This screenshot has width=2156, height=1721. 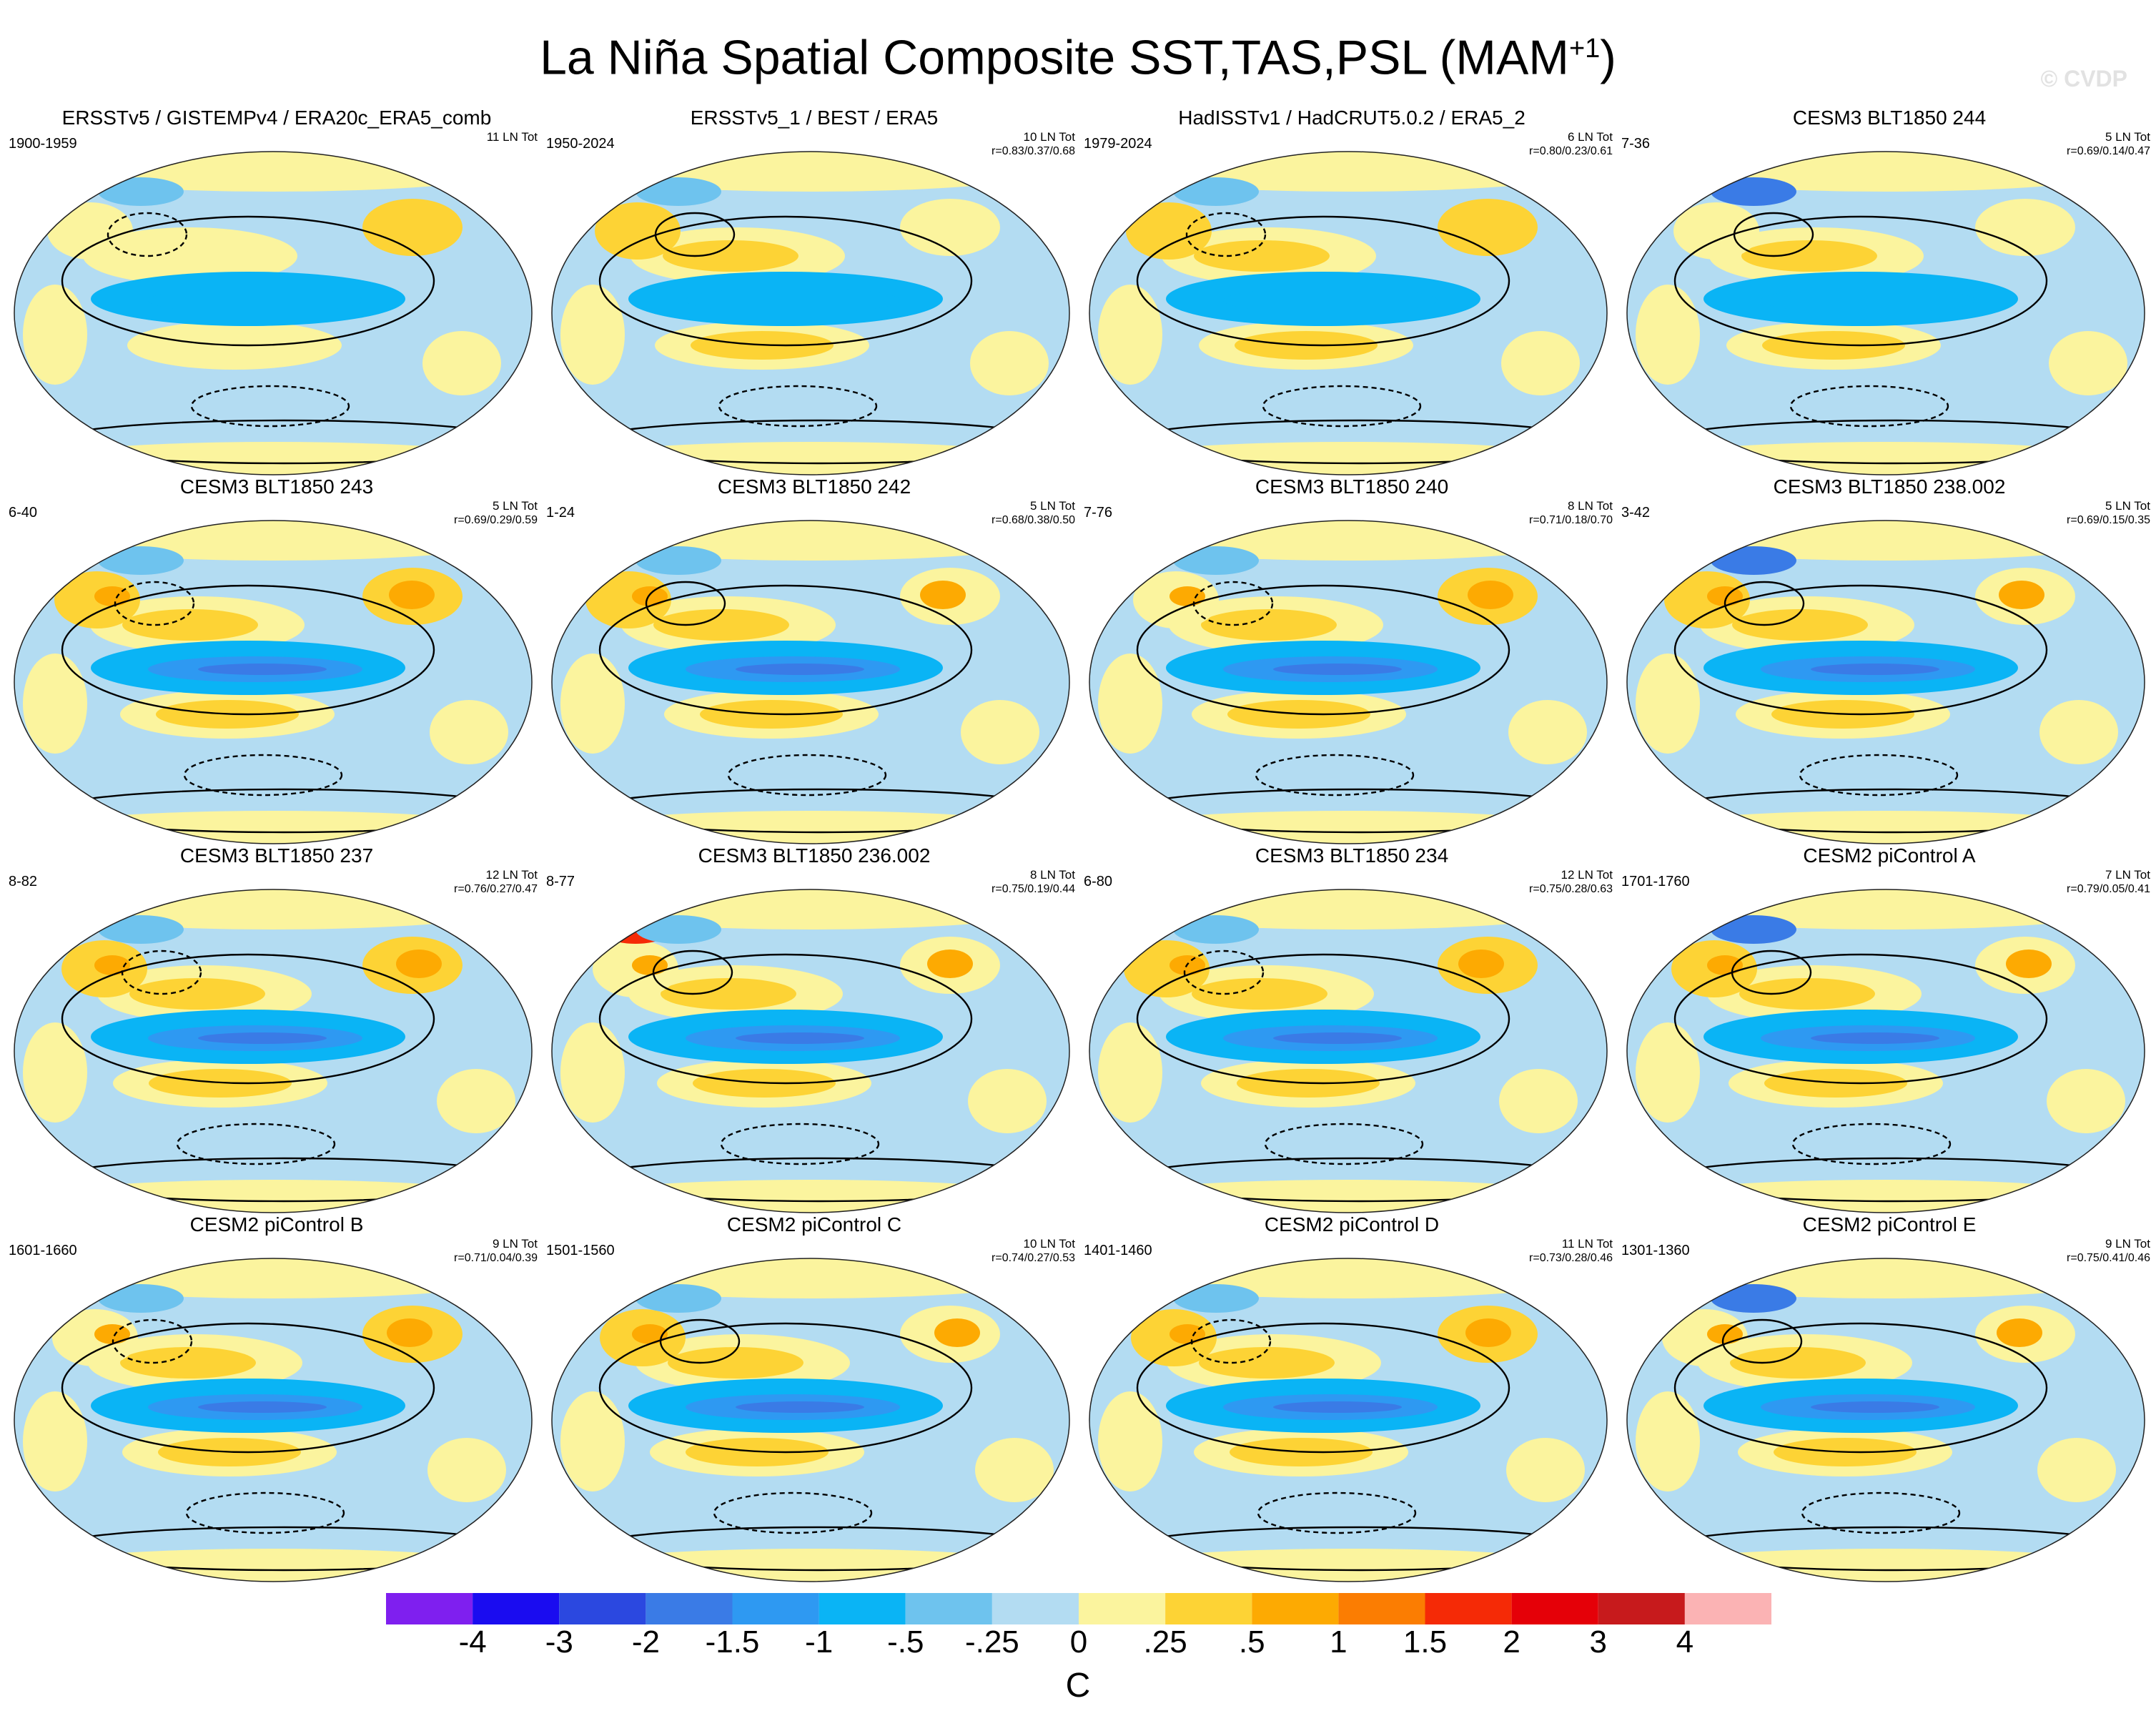 I want to click on panel-title: CESM3 BLT1850 234, so click(x=1352, y=855).